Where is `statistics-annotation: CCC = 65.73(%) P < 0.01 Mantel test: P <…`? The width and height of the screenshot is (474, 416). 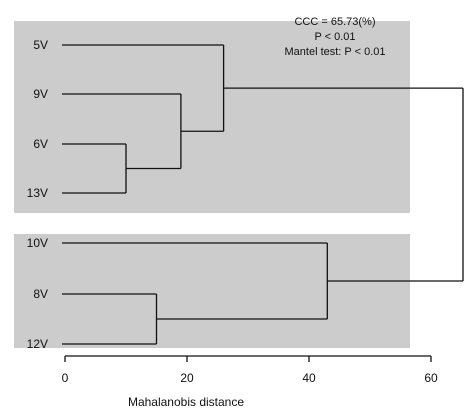 statistics-annotation: CCC = 65.73(%) P < 0.01 Mantel test: P <… is located at coordinates (335, 37).